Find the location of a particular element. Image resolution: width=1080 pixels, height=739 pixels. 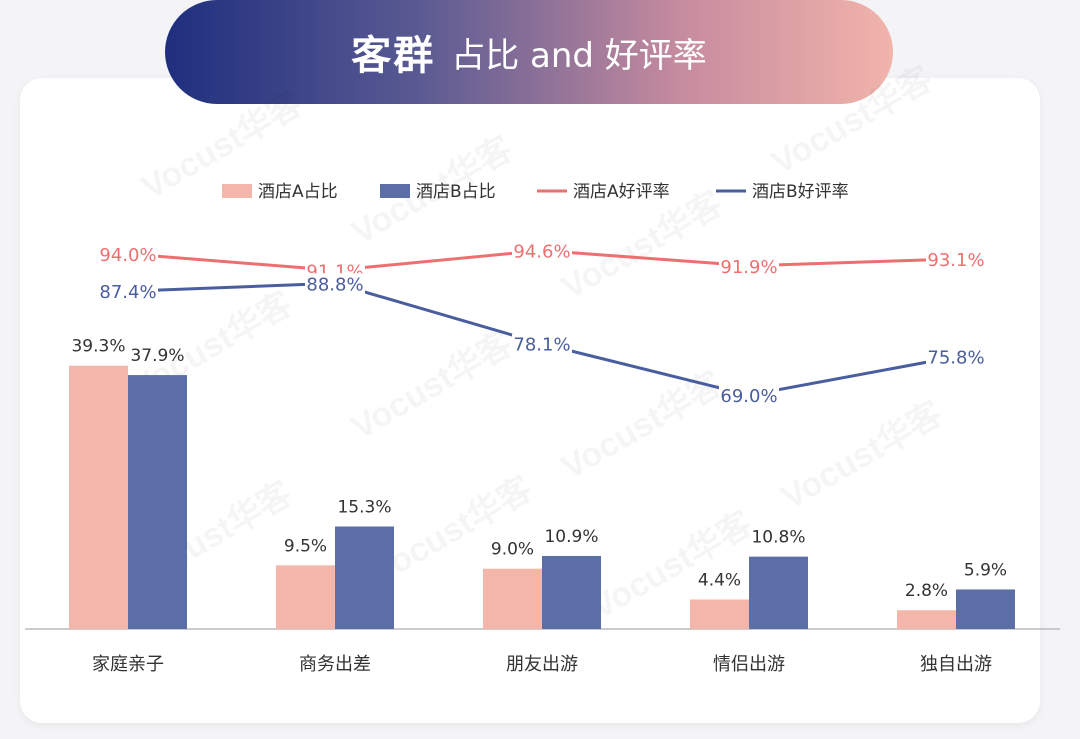

x-tick-label: 情侣出游 is located at coordinates (749, 664).